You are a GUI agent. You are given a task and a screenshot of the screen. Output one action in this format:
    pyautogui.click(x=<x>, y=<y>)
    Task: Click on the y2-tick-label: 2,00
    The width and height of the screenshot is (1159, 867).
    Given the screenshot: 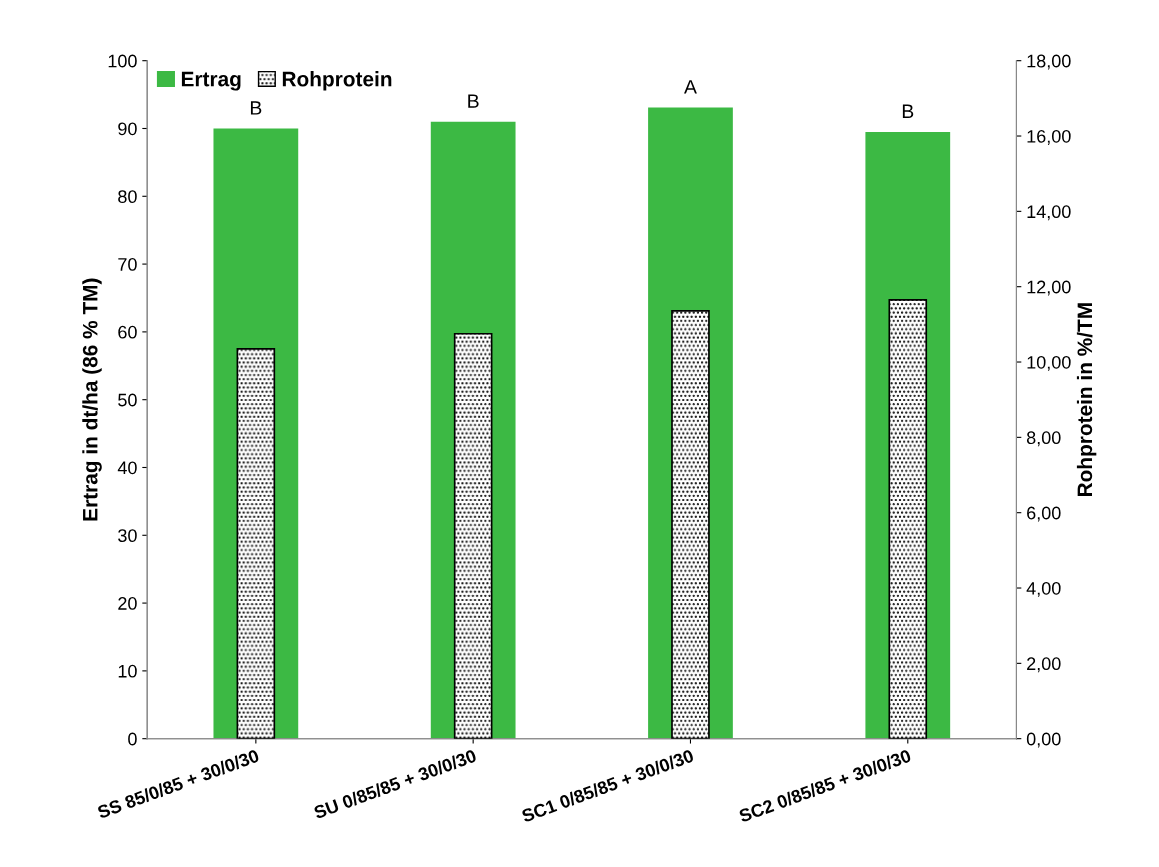 What is the action you would take?
    pyautogui.click(x=1044, y=665)
    